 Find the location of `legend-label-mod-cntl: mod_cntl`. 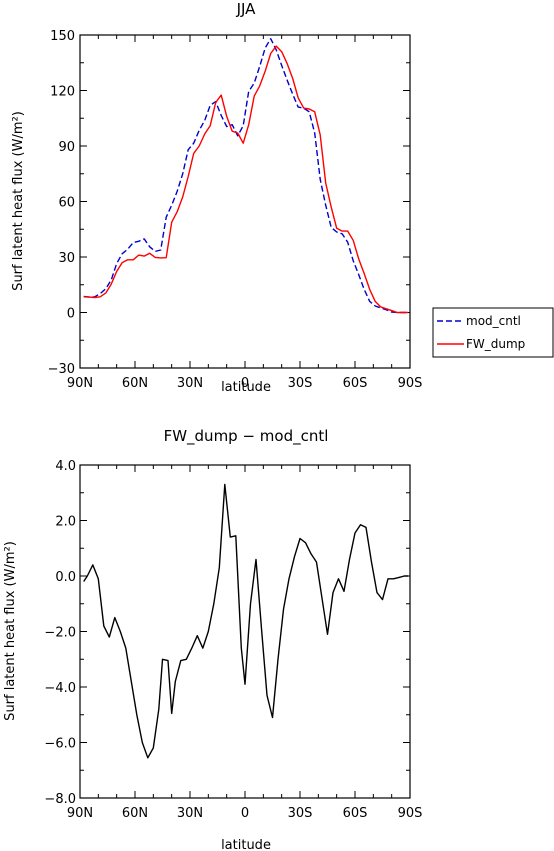

legend-label-mod-cntl: mod_cntl is located at coordinates (493, 321).